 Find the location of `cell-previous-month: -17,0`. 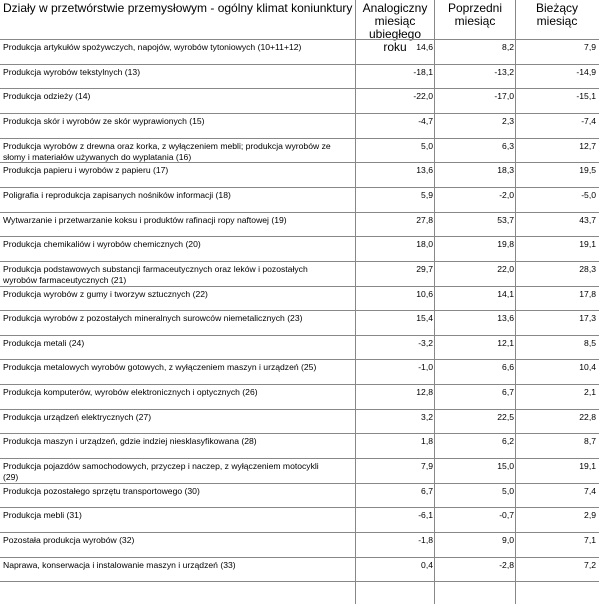

cell-previous-month: -17,0 is located at coordinates (504, 96).